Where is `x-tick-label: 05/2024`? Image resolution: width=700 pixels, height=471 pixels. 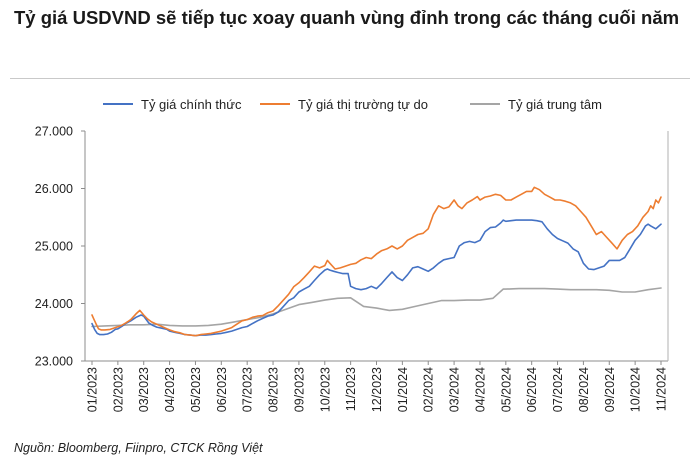 x-tick-label: 05/2024 is located at coordinates (506, 389).